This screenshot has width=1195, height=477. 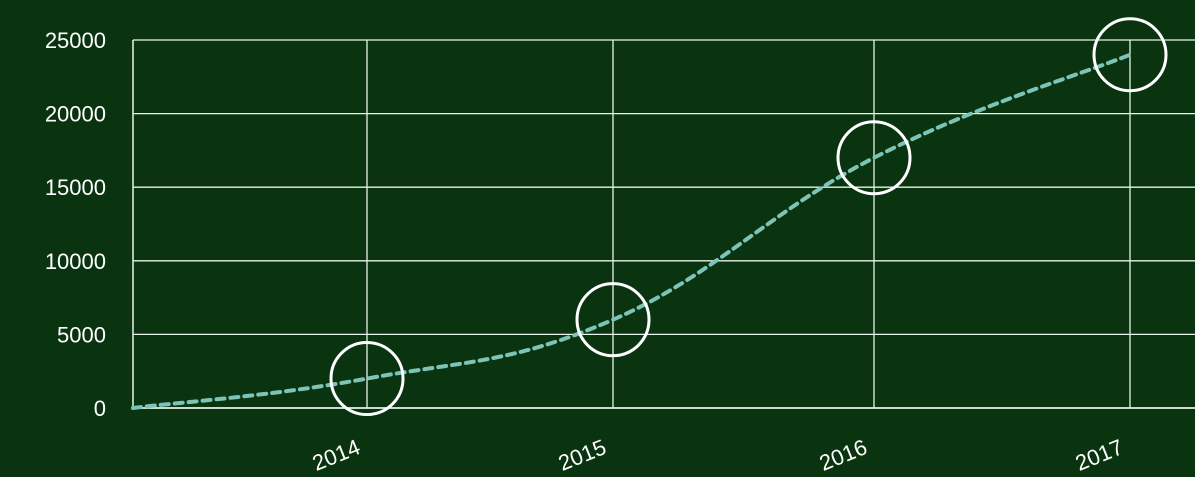 I want to click on y-tick-label-0: 0, so click(x=100, y=408).